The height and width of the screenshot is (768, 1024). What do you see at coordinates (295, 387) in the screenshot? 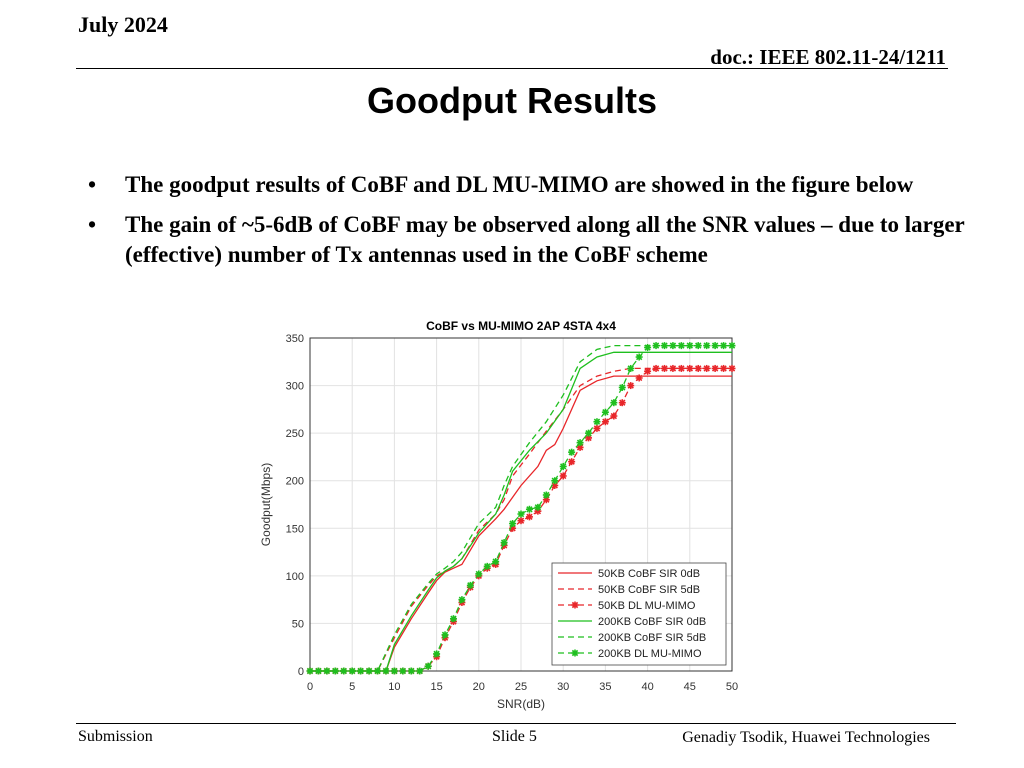
I see `y-tick-label: 300` at bounding box center [295, 387].